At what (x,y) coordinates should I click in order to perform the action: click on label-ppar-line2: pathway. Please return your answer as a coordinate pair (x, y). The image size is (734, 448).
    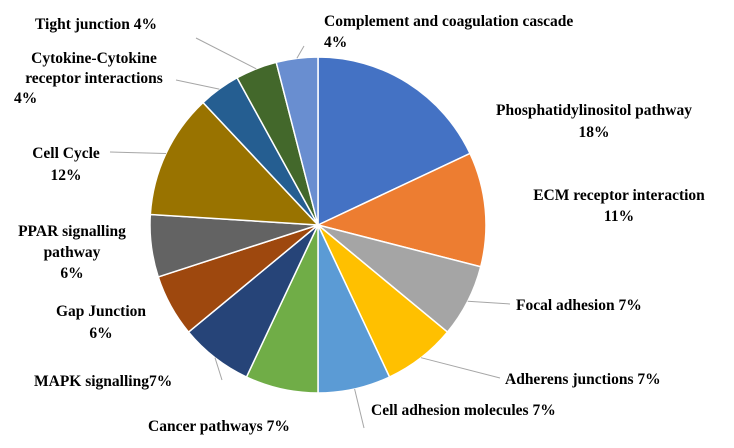
    Looking at the image, I should click on (72, 252).